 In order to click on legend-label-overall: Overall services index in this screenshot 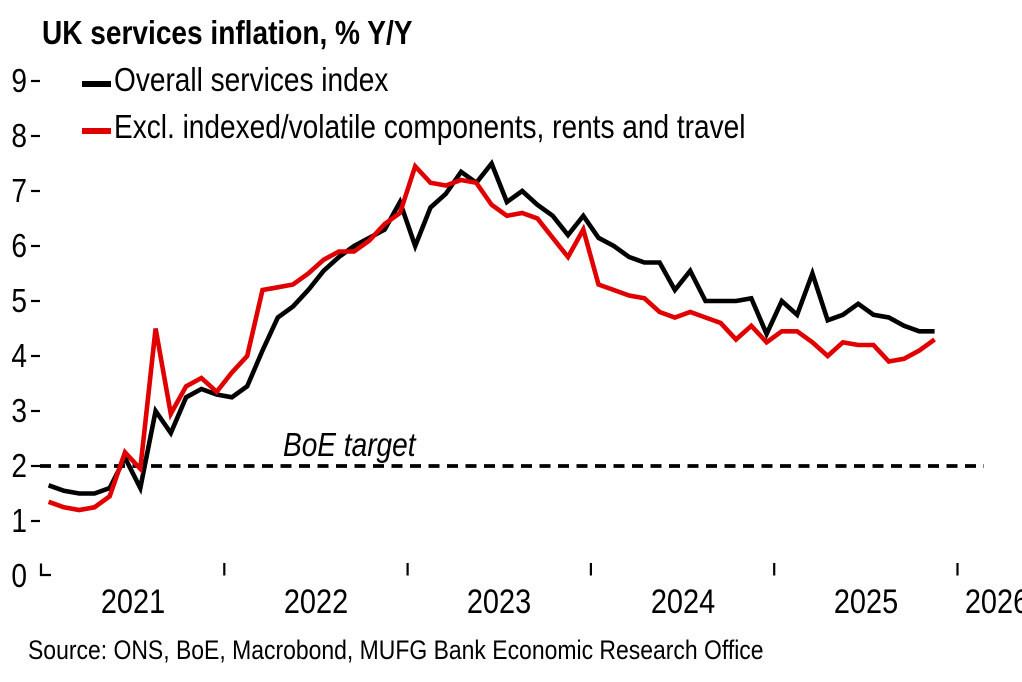, I will do `click(251, 79)`.